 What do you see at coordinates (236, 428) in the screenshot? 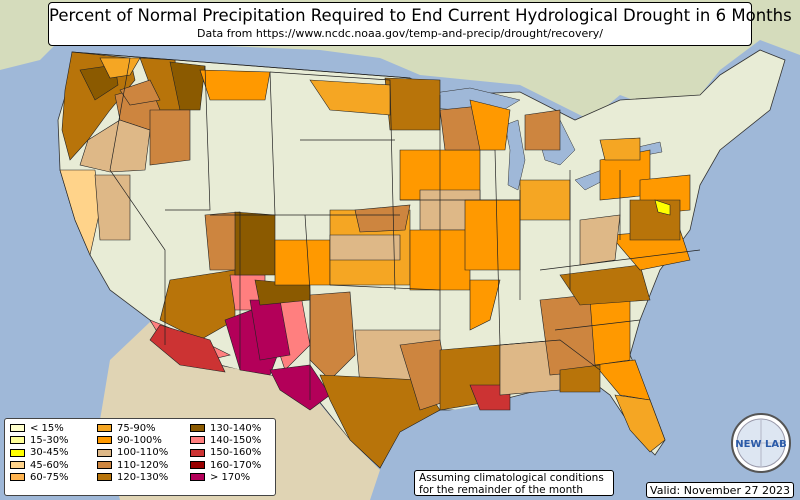
I see `legend-label: 130-140%` at bounding box center [236, 428].